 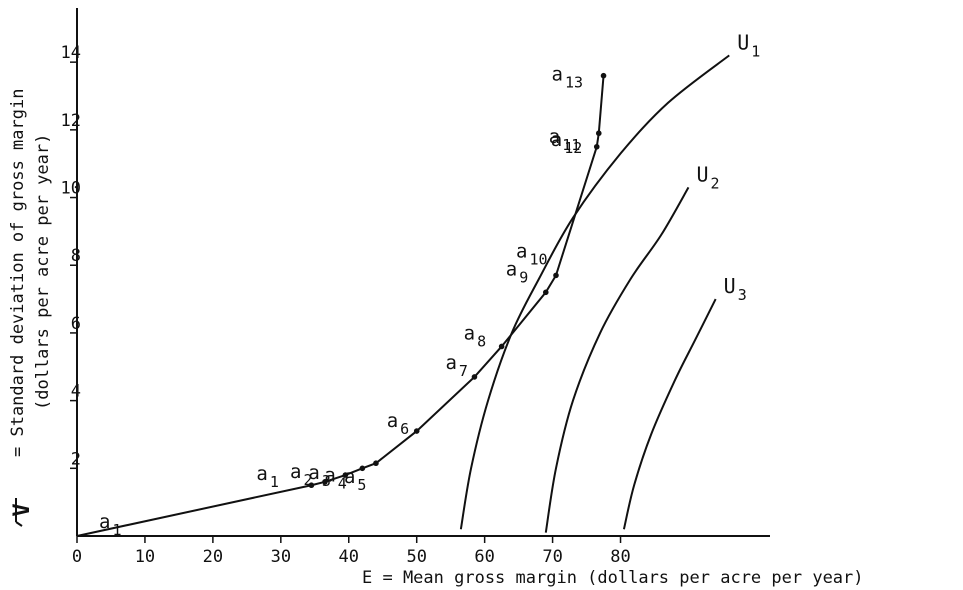 What do you see at coordinates (574, 83) in the screenshot?
I see `point-label-sub: 13` at bounding box center [574, 83].